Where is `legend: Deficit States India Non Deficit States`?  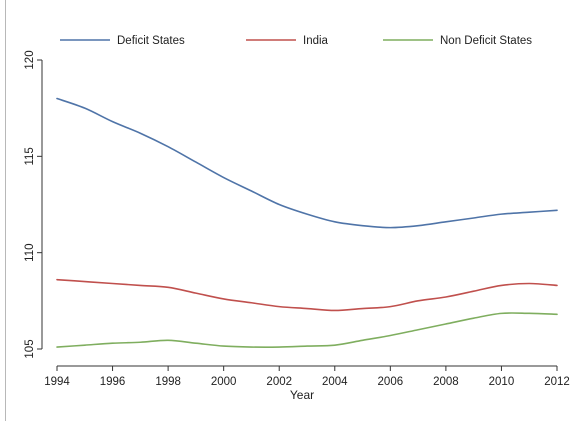 legend: Deficit States India Non Deficit States is located at coordinates (296, 41).